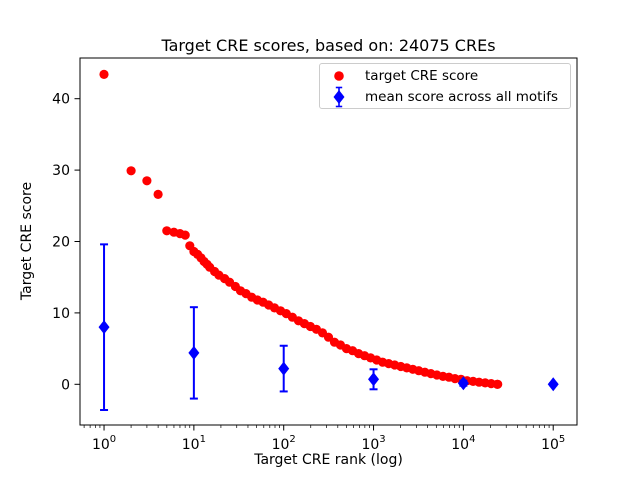 This screenshot has width=640, height=480. What do you see at coordinates (328, 460) in the screenshot?
I see `x-axis-label: Target CRE rank (log)` at bounding box center [328, 460].